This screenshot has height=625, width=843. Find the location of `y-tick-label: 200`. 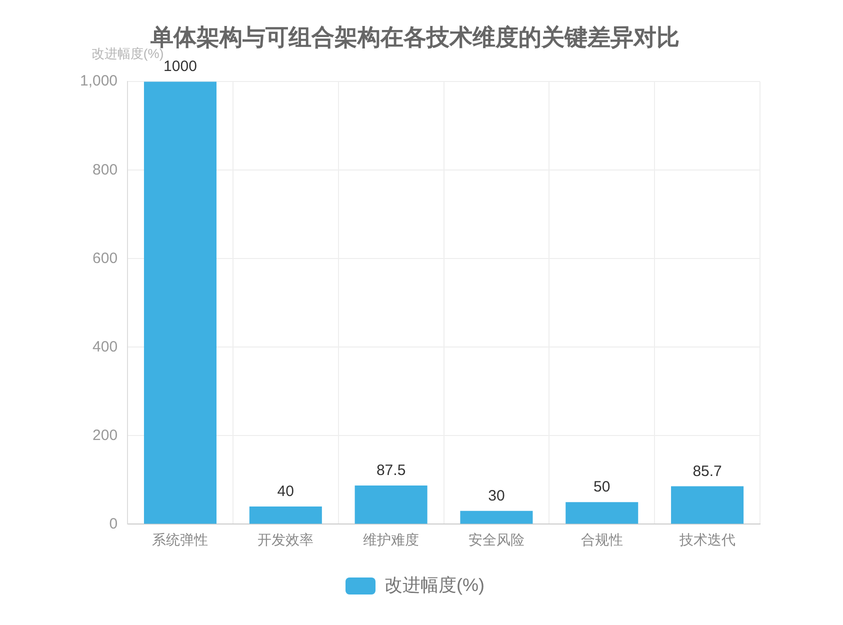

y-tick-label: 200 is located at coordinates (105, 435).